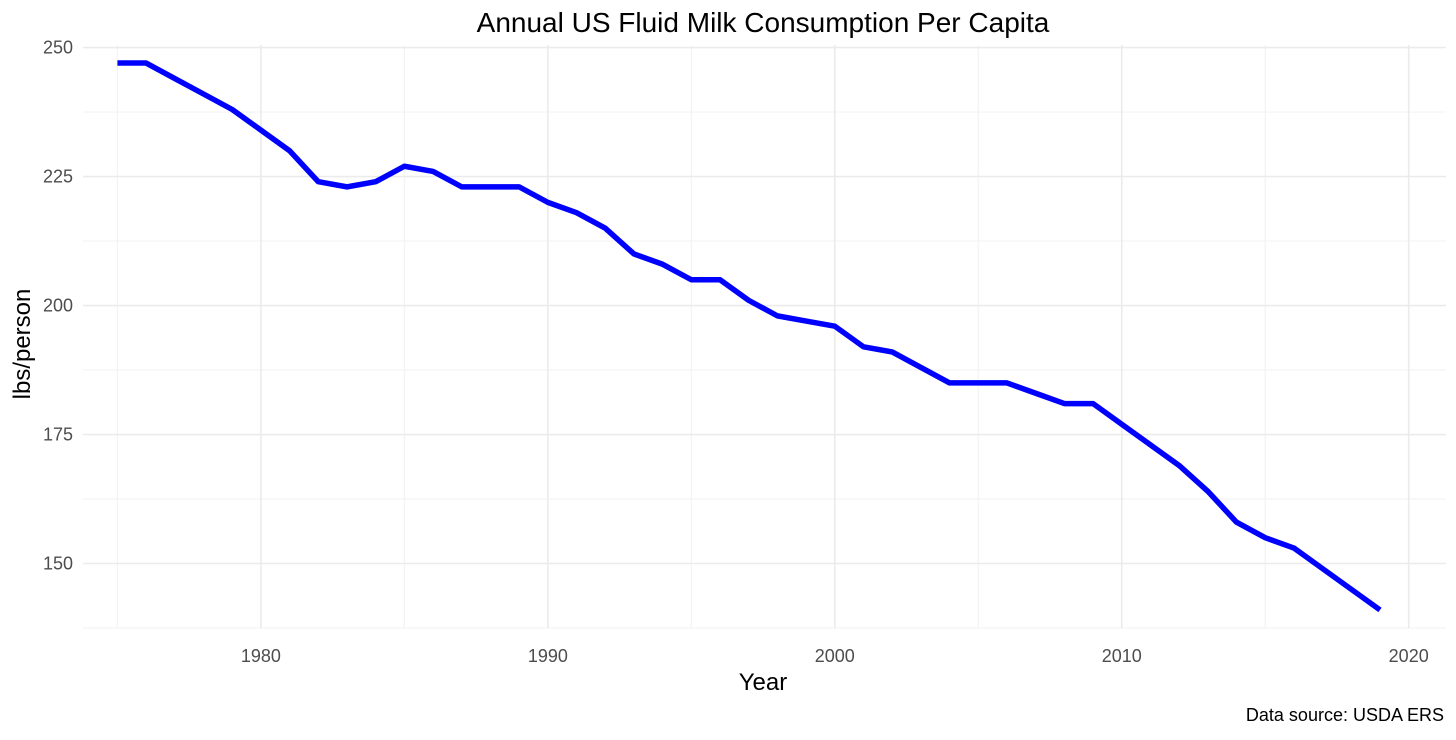 Image resolution: width=1456 pixels, height=740 pixels. What do you see at coordinates (261, 656) in the screenshot?
I see `x-tick-label: 1980` at bounding box center [261, 656].